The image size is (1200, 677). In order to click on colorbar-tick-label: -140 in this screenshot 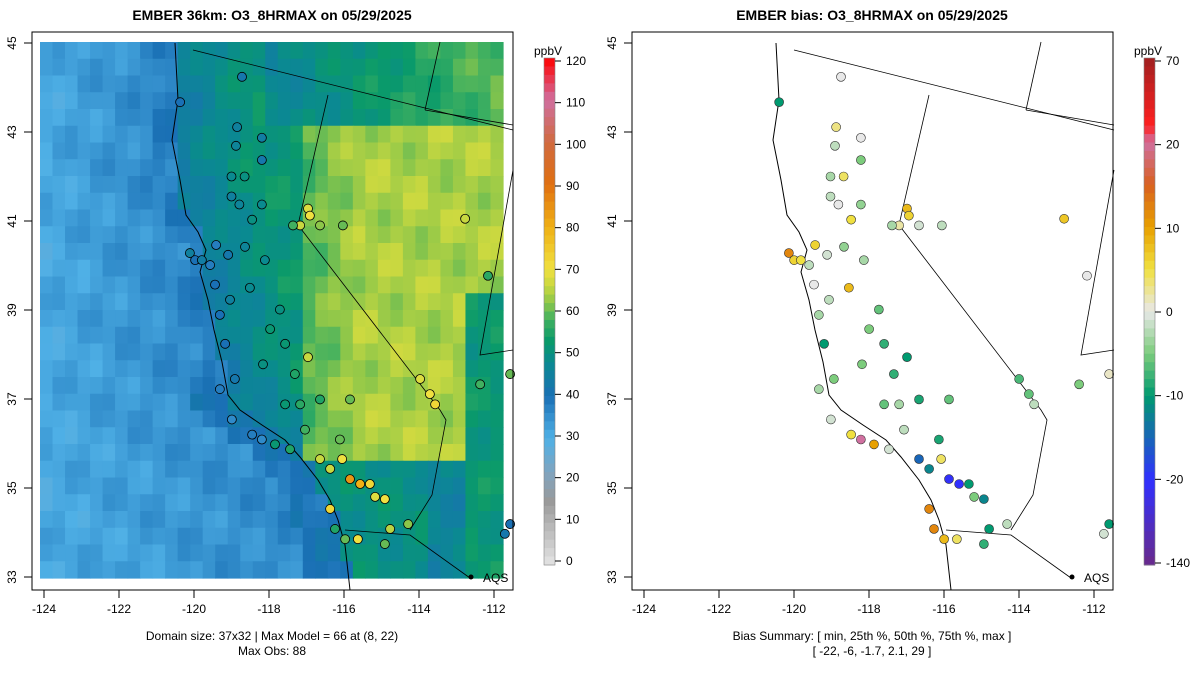, I will do `click(1178, 563)`.